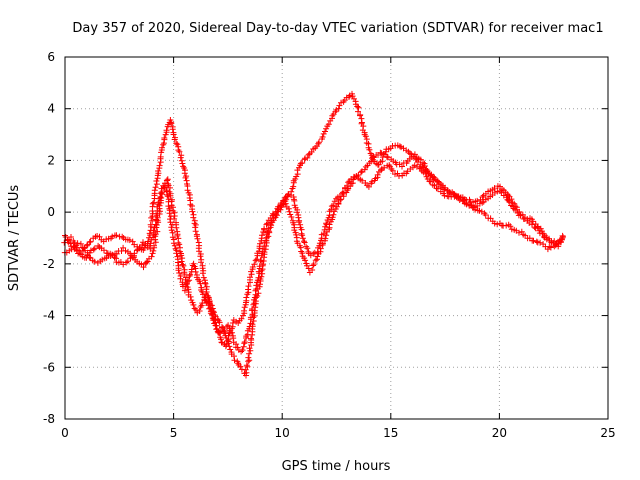  What do you see at coordinates (499, 433) in the screenshot?
I see `x-tick-label: 20` at bounding box center [499, 433].